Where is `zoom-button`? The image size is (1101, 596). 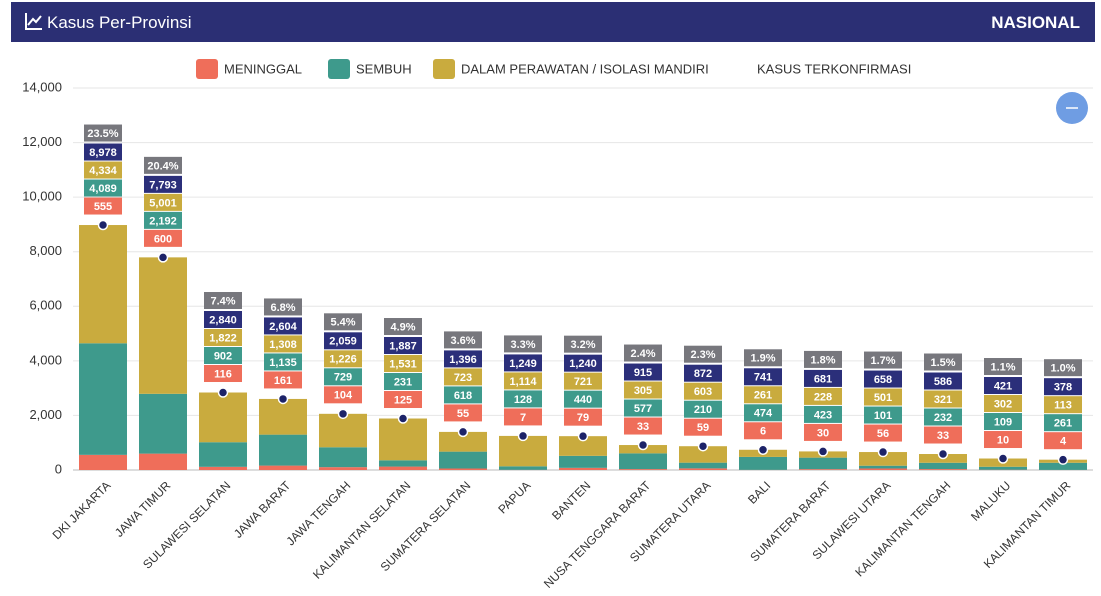 zoom-button is located at coordinates (1072, 108).